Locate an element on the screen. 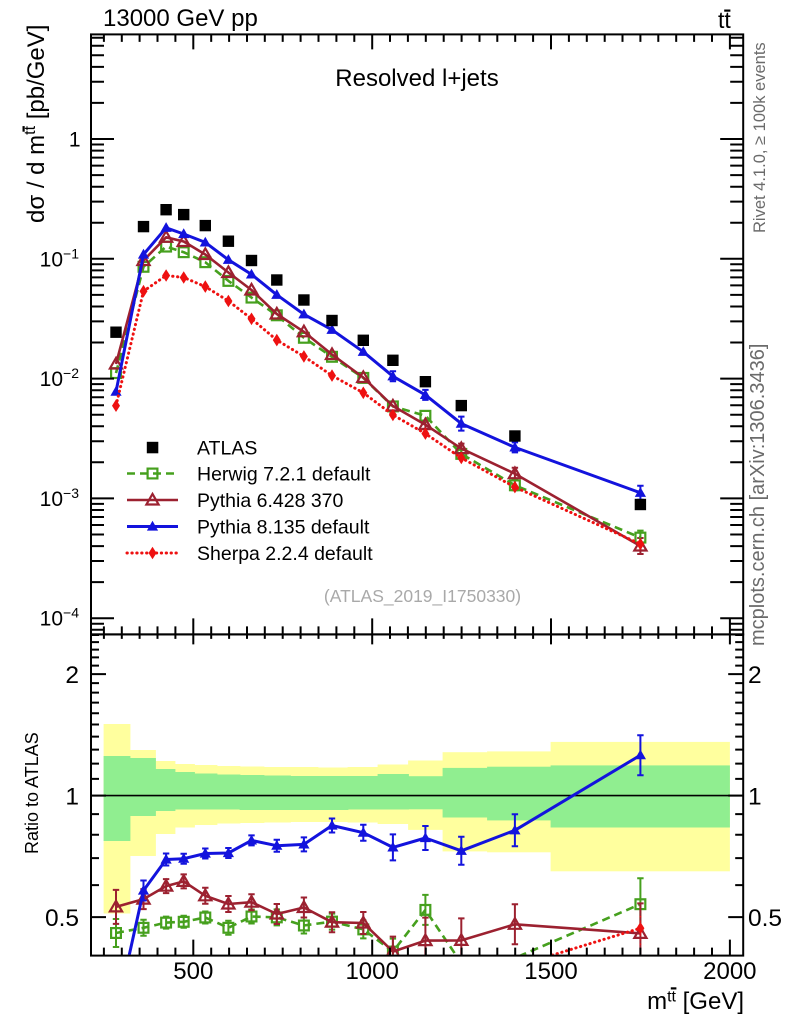 The height and width of the screenshot is (1024, 786). svg-text: 1000 is located at coordinates (371, 971).